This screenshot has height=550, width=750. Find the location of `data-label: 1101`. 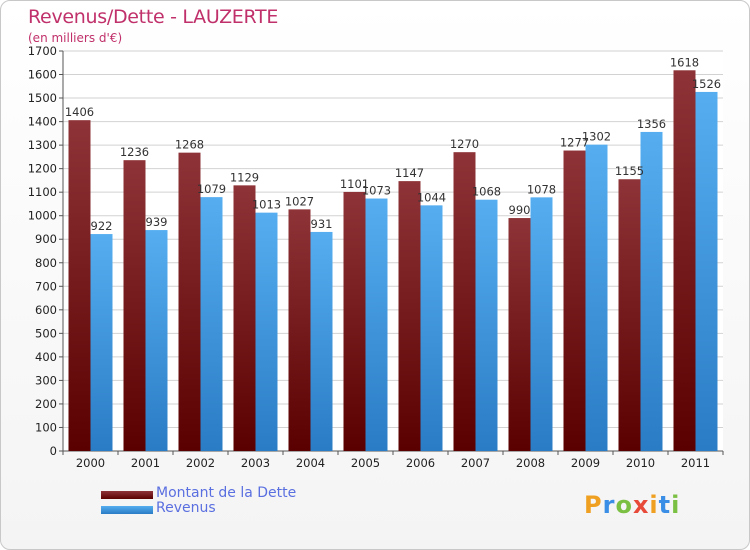

data-label: 1101 is located at coordinates (354, 184).